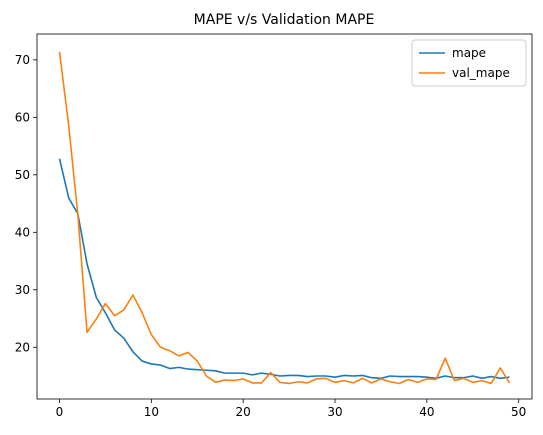 The width and height of the screenshot is (543, 435). Describe the element at coordinates (426, 412) in the screenshot. I see `x-tick-label: 40` at that location.